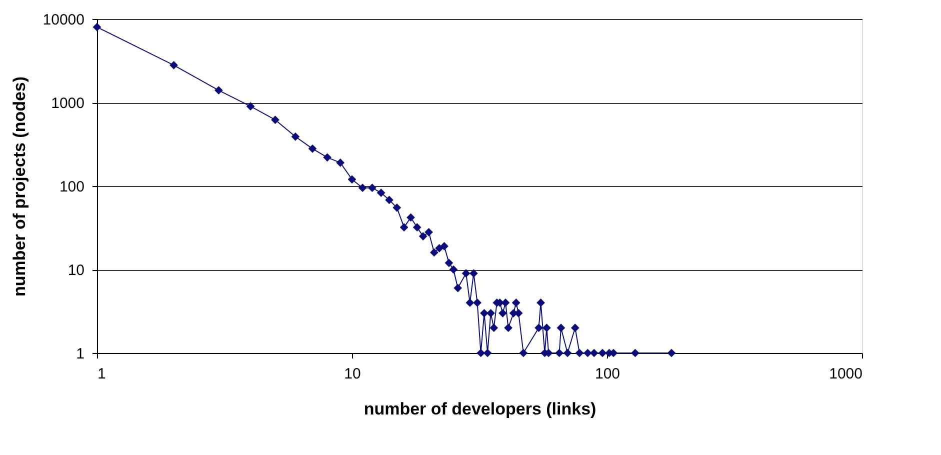 This screenshot has height=455, width=941. Describe the element at coordinates (67, 103) in the screenshot. I see `y-tick-label: 1000` at that location.